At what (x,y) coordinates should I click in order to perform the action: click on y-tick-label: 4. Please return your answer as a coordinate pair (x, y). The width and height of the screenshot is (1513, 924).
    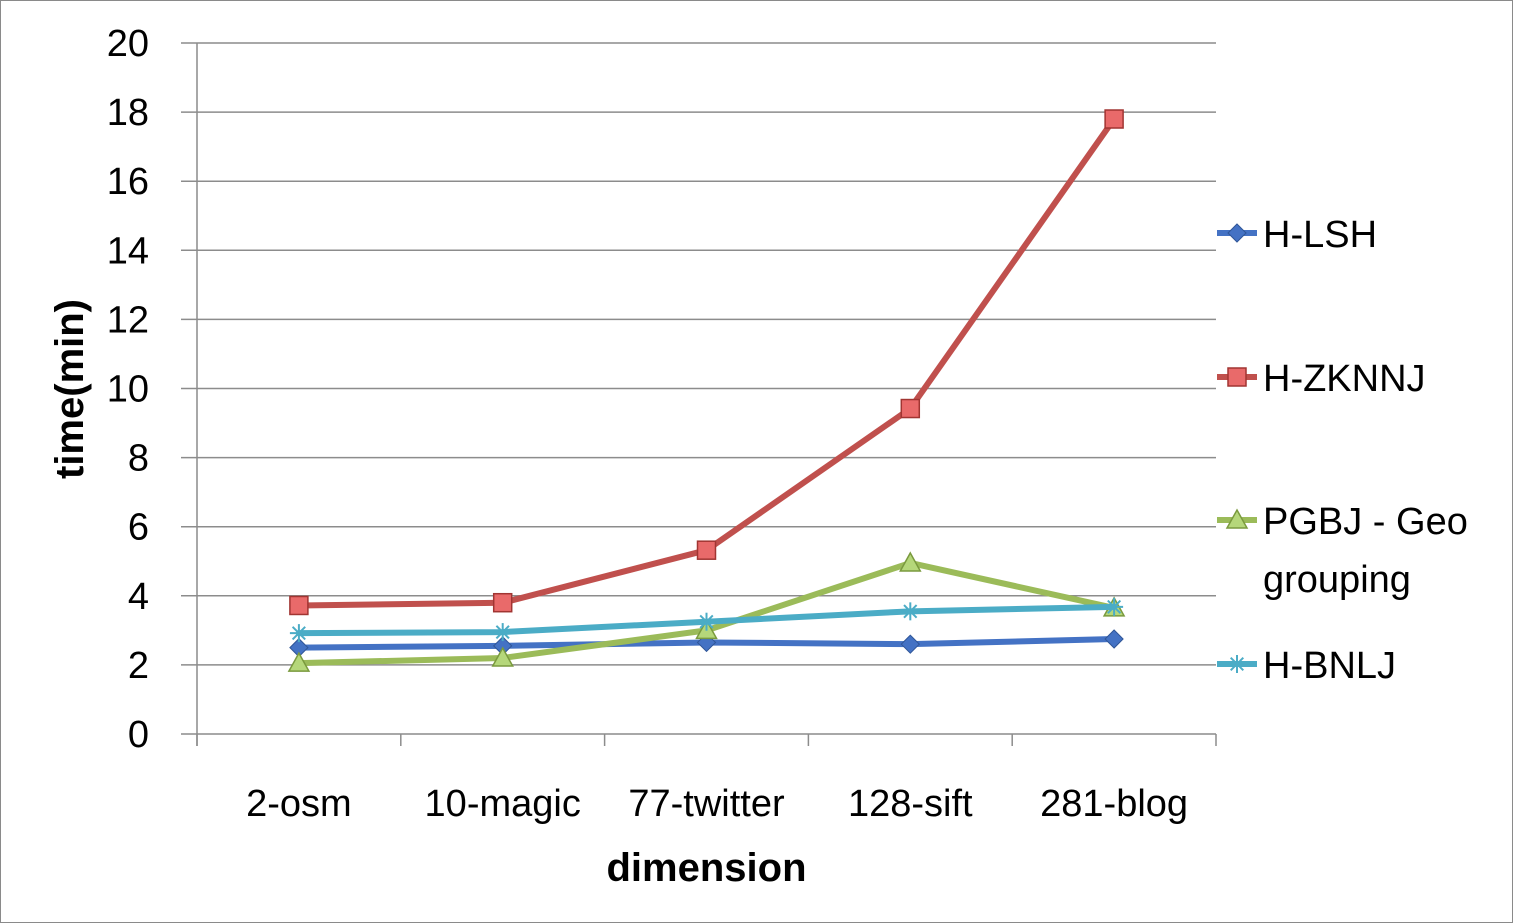
    Looking at the image, I should click on (138, 597).